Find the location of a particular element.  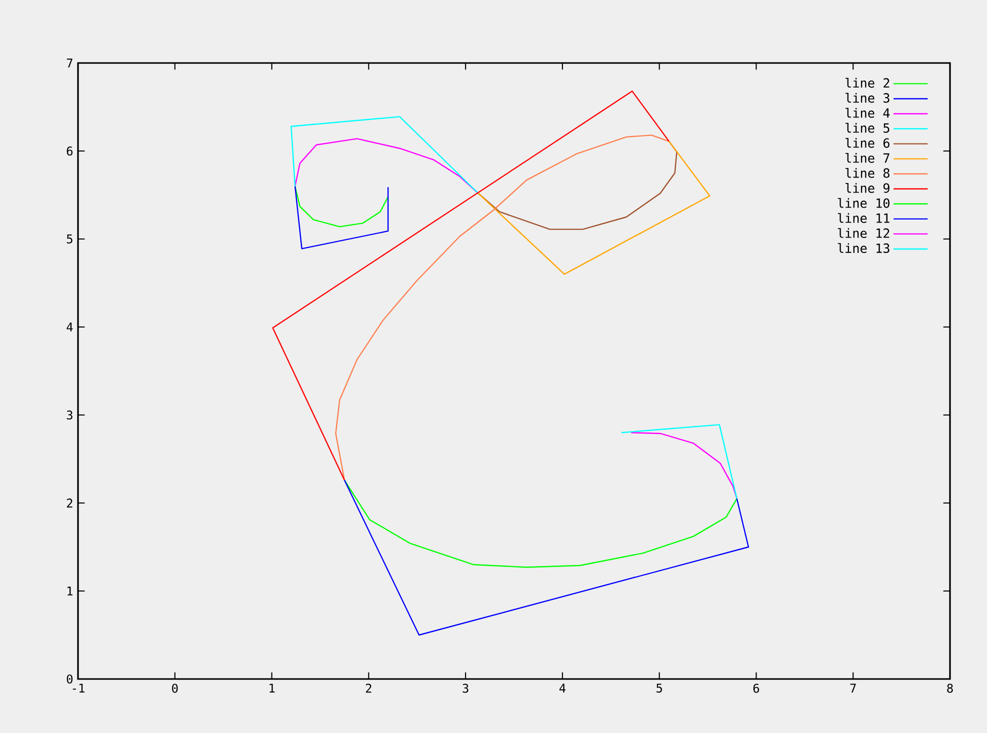

legend-label: line 11 is located at coordinates (864, 218).